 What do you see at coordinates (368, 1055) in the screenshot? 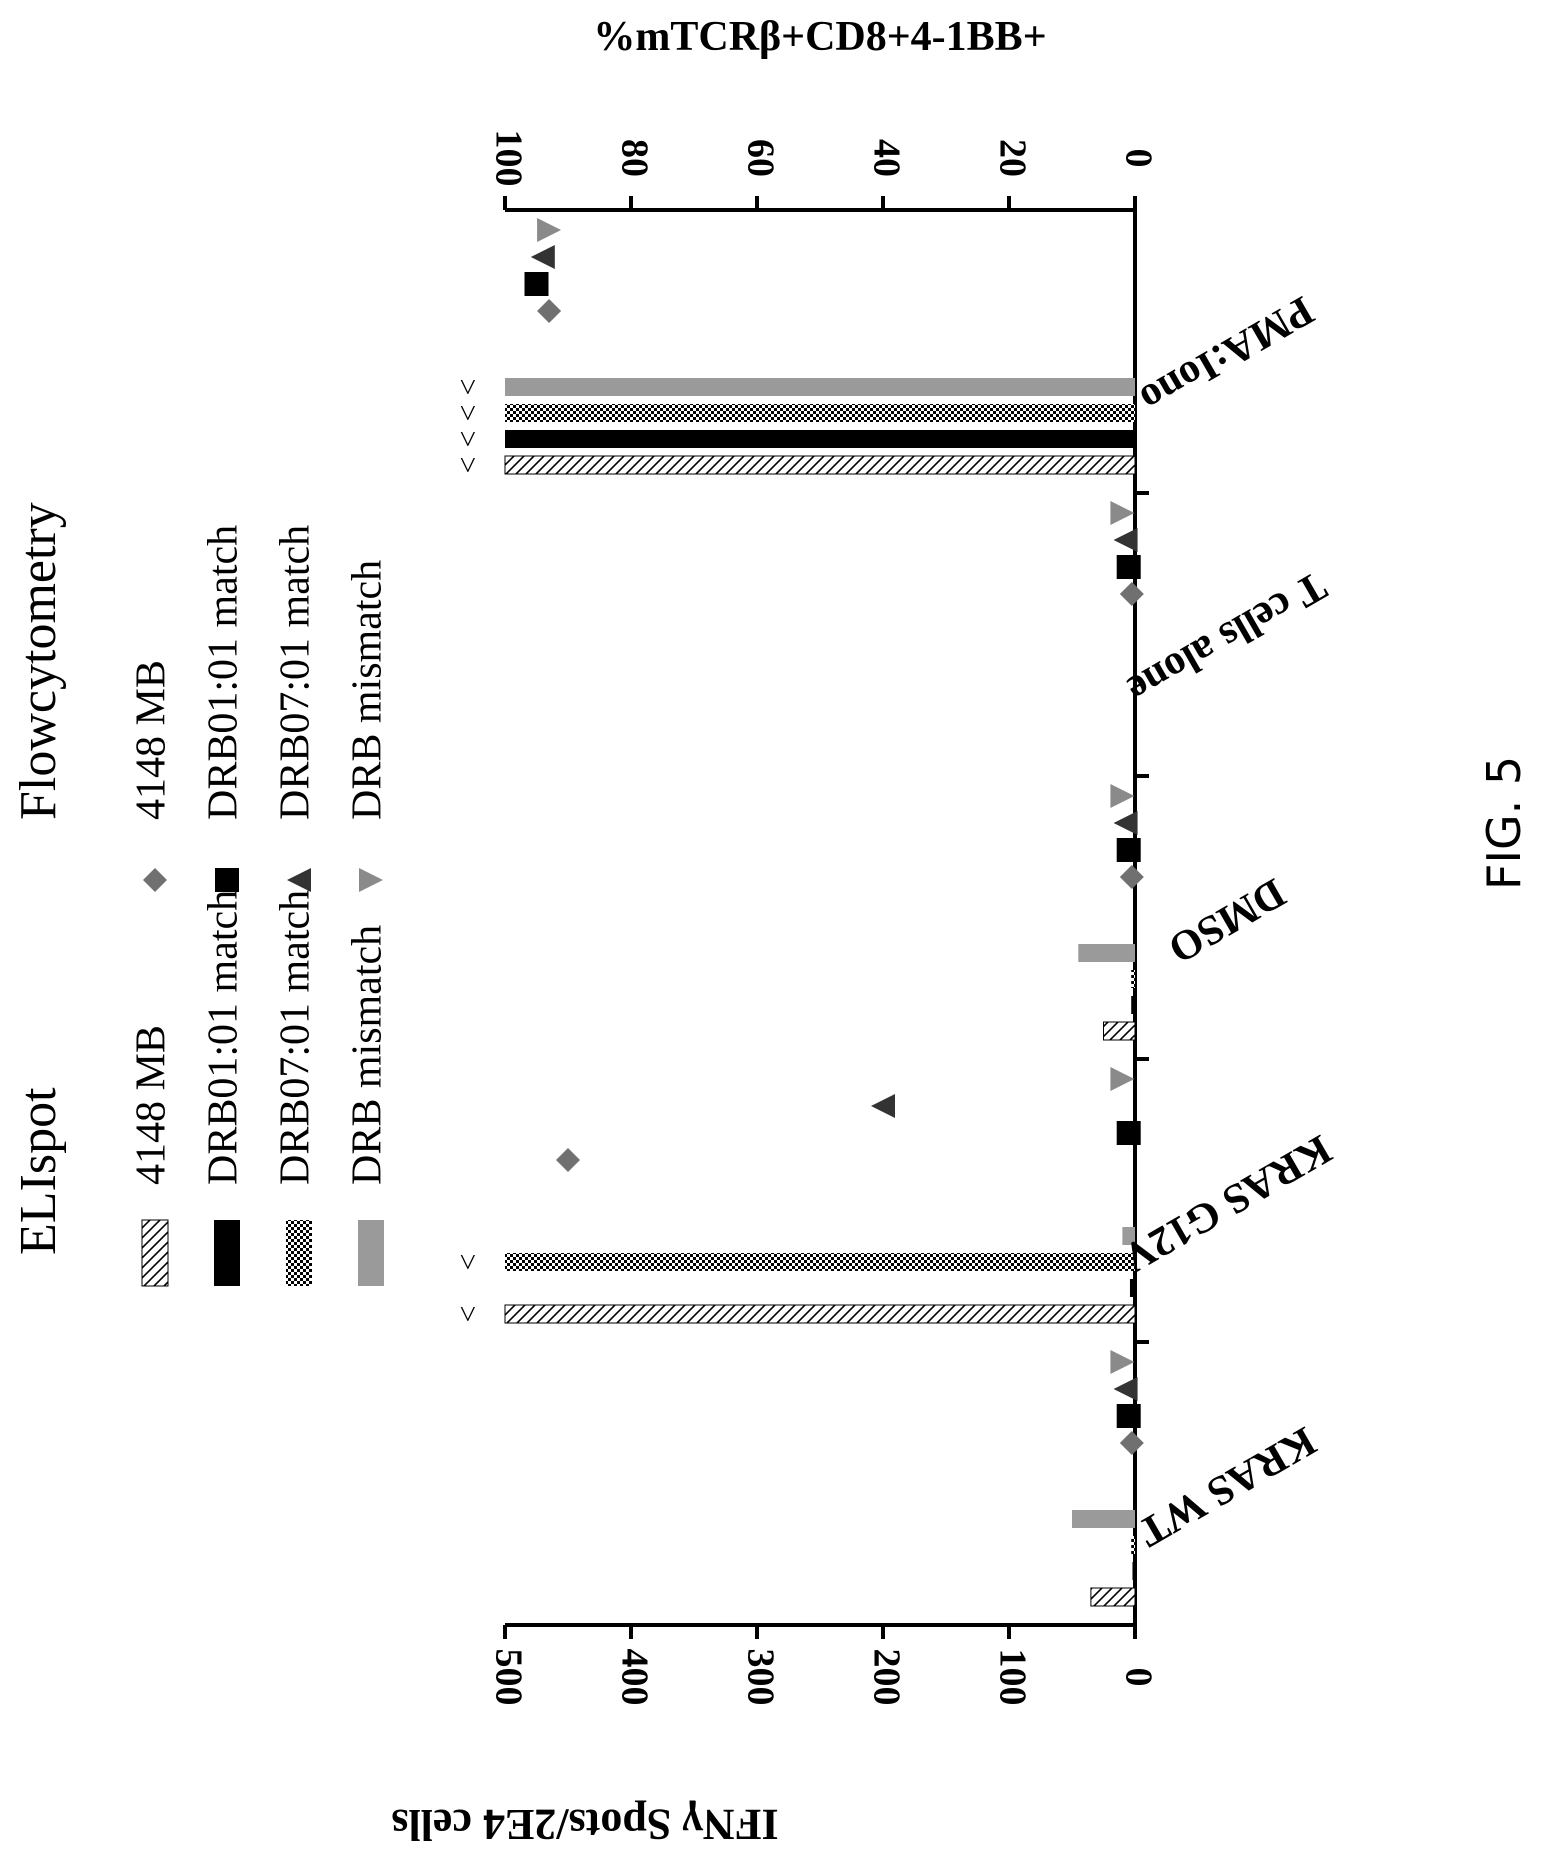
I see `elispot-legend-label: DRB mismatch` at bounding box center [368, 1055].